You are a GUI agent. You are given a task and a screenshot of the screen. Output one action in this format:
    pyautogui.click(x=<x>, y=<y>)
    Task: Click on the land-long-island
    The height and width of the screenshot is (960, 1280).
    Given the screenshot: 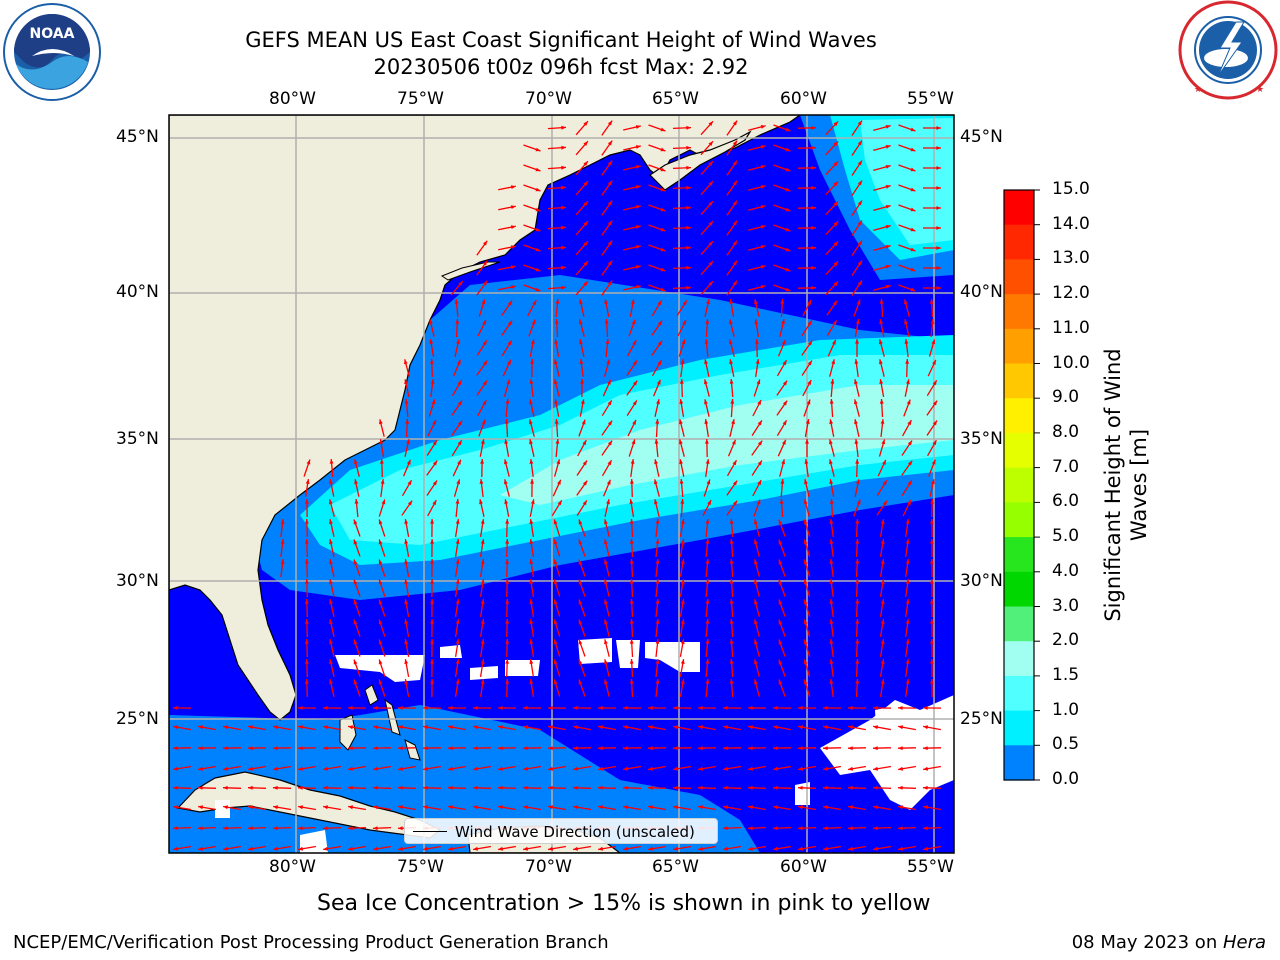 What is the action you would take?
    pyautogui.click(x=470, y=271)
    